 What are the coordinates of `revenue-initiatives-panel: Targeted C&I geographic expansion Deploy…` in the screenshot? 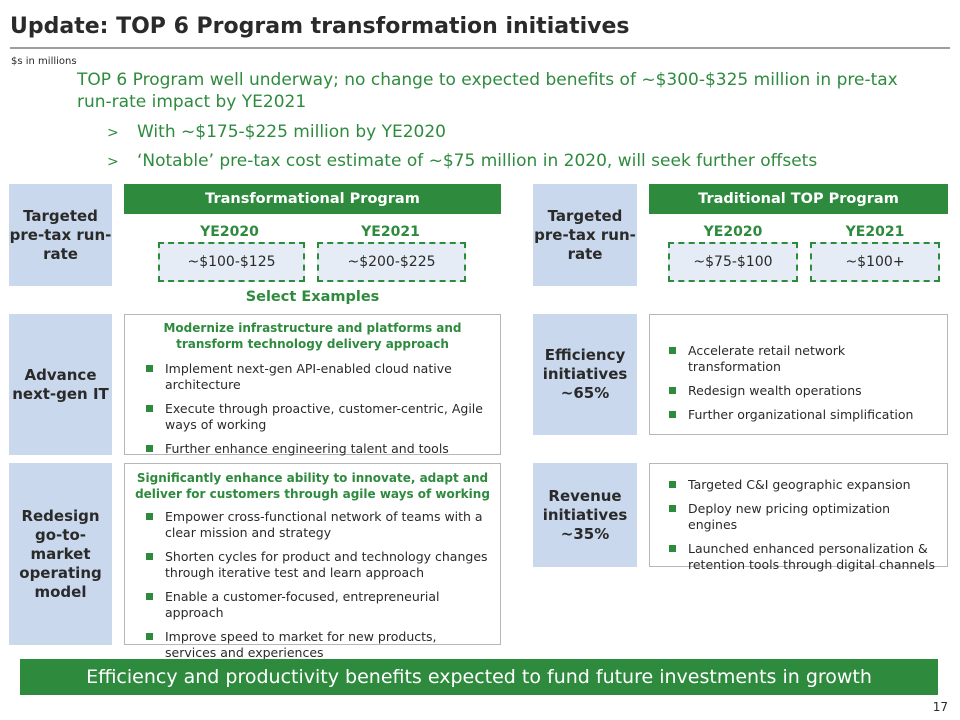 It's located at (798, 517).